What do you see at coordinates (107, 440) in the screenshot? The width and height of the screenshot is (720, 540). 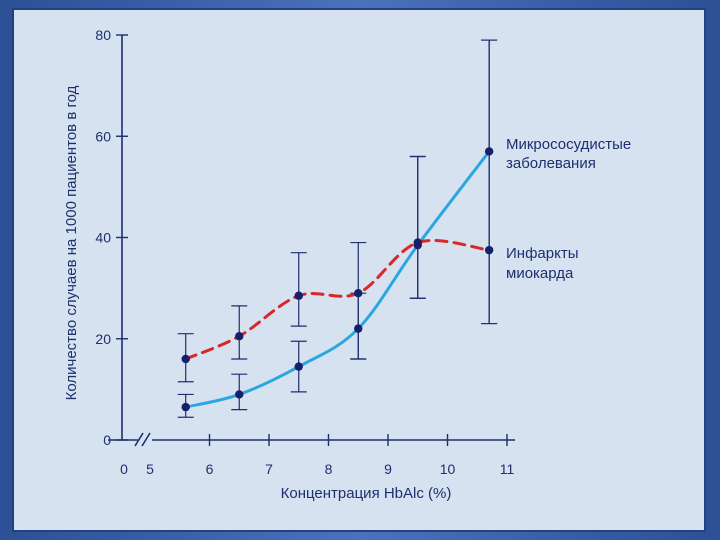 I see `y-tick-label: 0` at bounding box center [107, 440].